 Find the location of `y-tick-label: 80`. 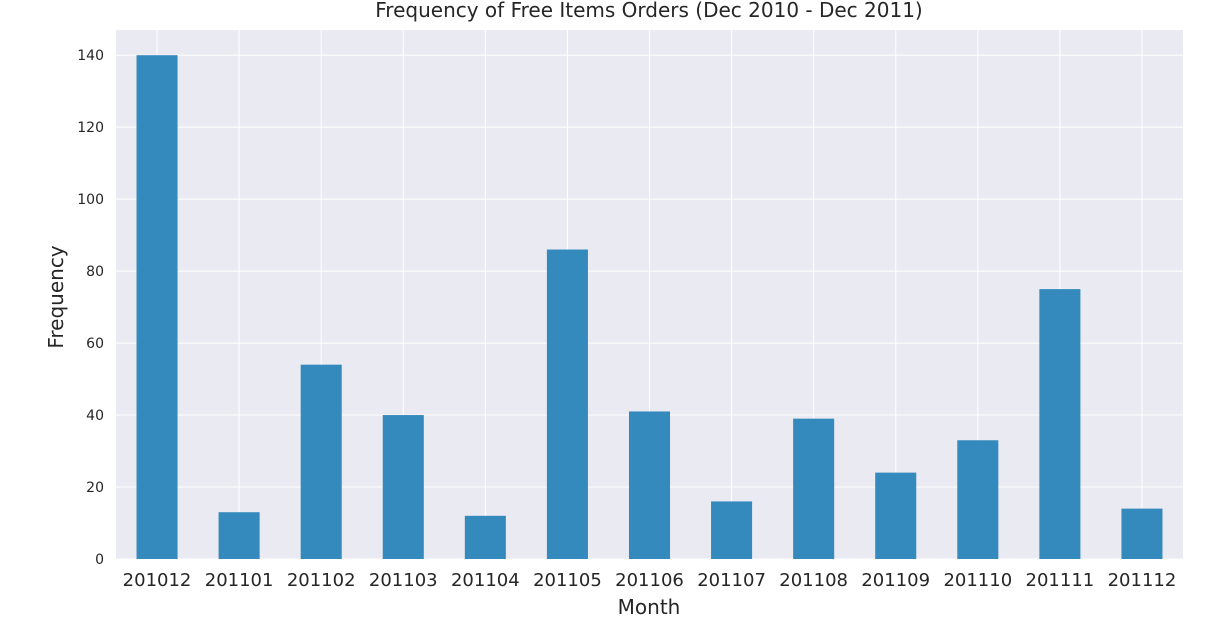

y-tick-label: 80 is located at coordinates (95, 272).